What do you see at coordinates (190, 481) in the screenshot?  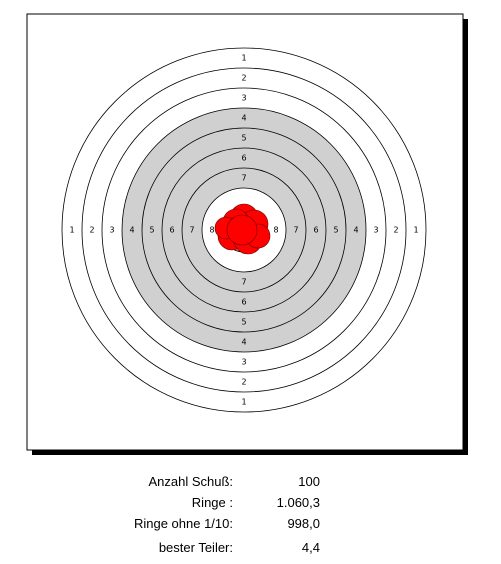 I see `stat-label: Anzahl Schuß:` at bounding box center [190, 481].